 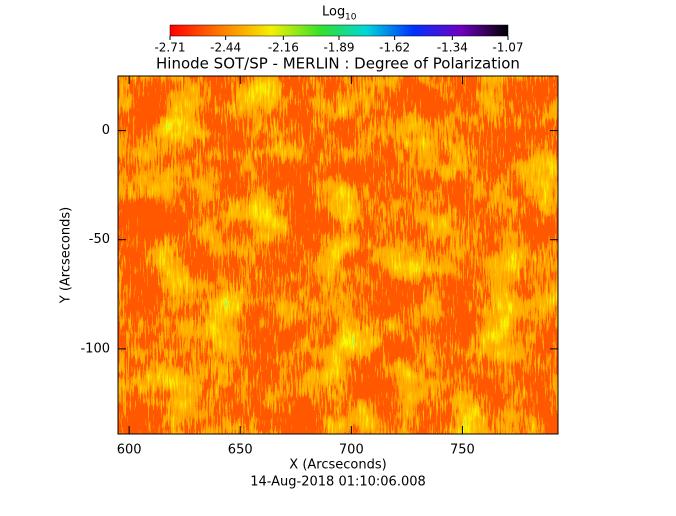 What do you see at coordinates (106, 130) in the screenshot?
I see `y-tick-label: 0` at bounding box center [106, 130].